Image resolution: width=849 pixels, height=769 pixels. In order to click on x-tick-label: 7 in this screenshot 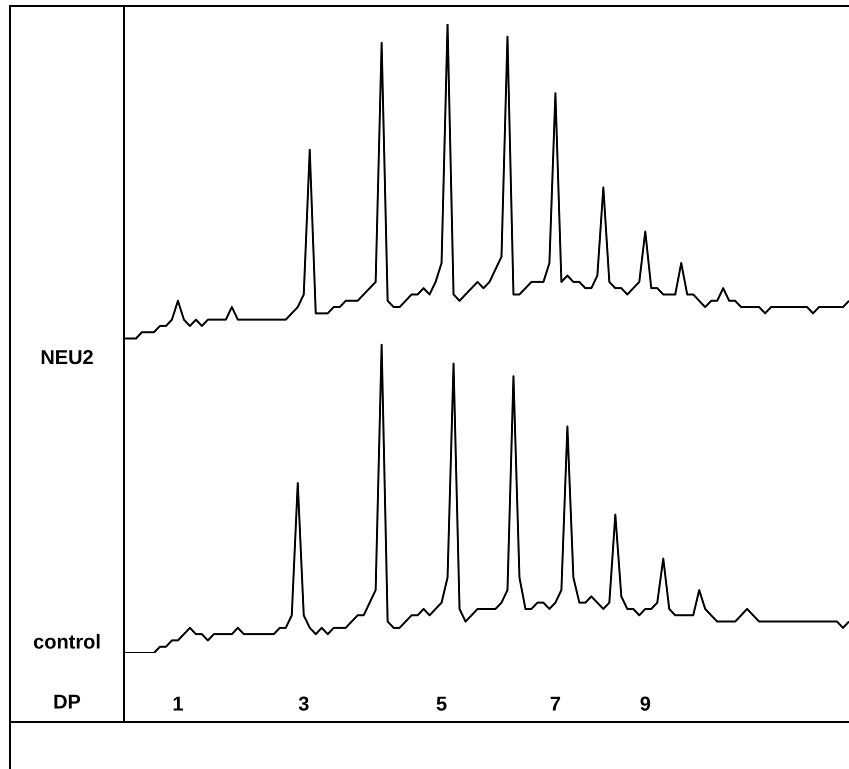, I will do `click(555, 705)`.